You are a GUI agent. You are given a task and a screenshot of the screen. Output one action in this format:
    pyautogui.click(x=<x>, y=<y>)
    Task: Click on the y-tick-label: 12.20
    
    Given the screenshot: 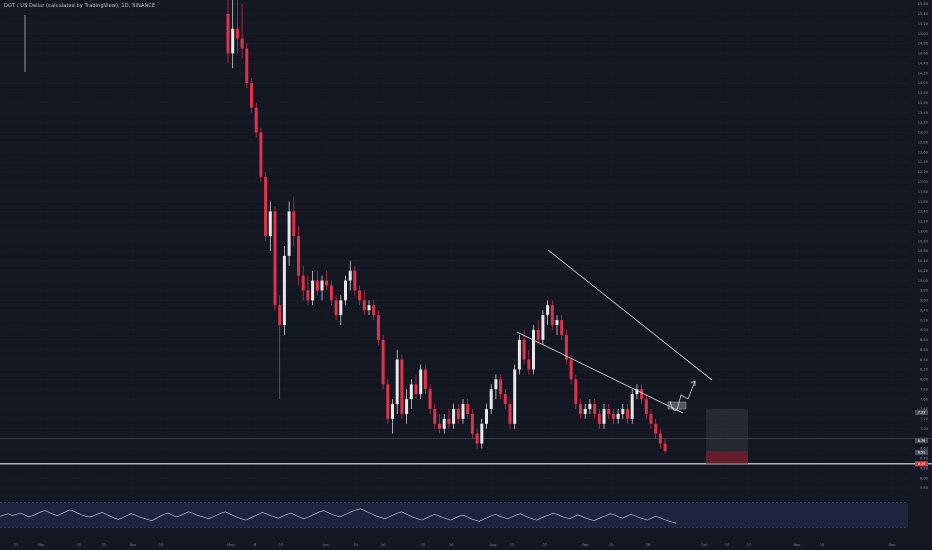 What is the action you would take?
    pyautogui.click(x=923, y=172)
    